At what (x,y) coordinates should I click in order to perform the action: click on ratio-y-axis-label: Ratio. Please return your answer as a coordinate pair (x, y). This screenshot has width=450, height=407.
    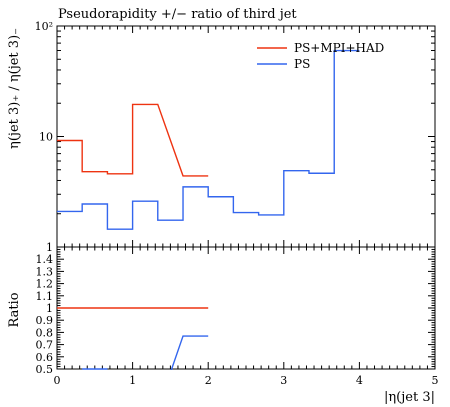
    Looking at the image, I should click on (14, 309).